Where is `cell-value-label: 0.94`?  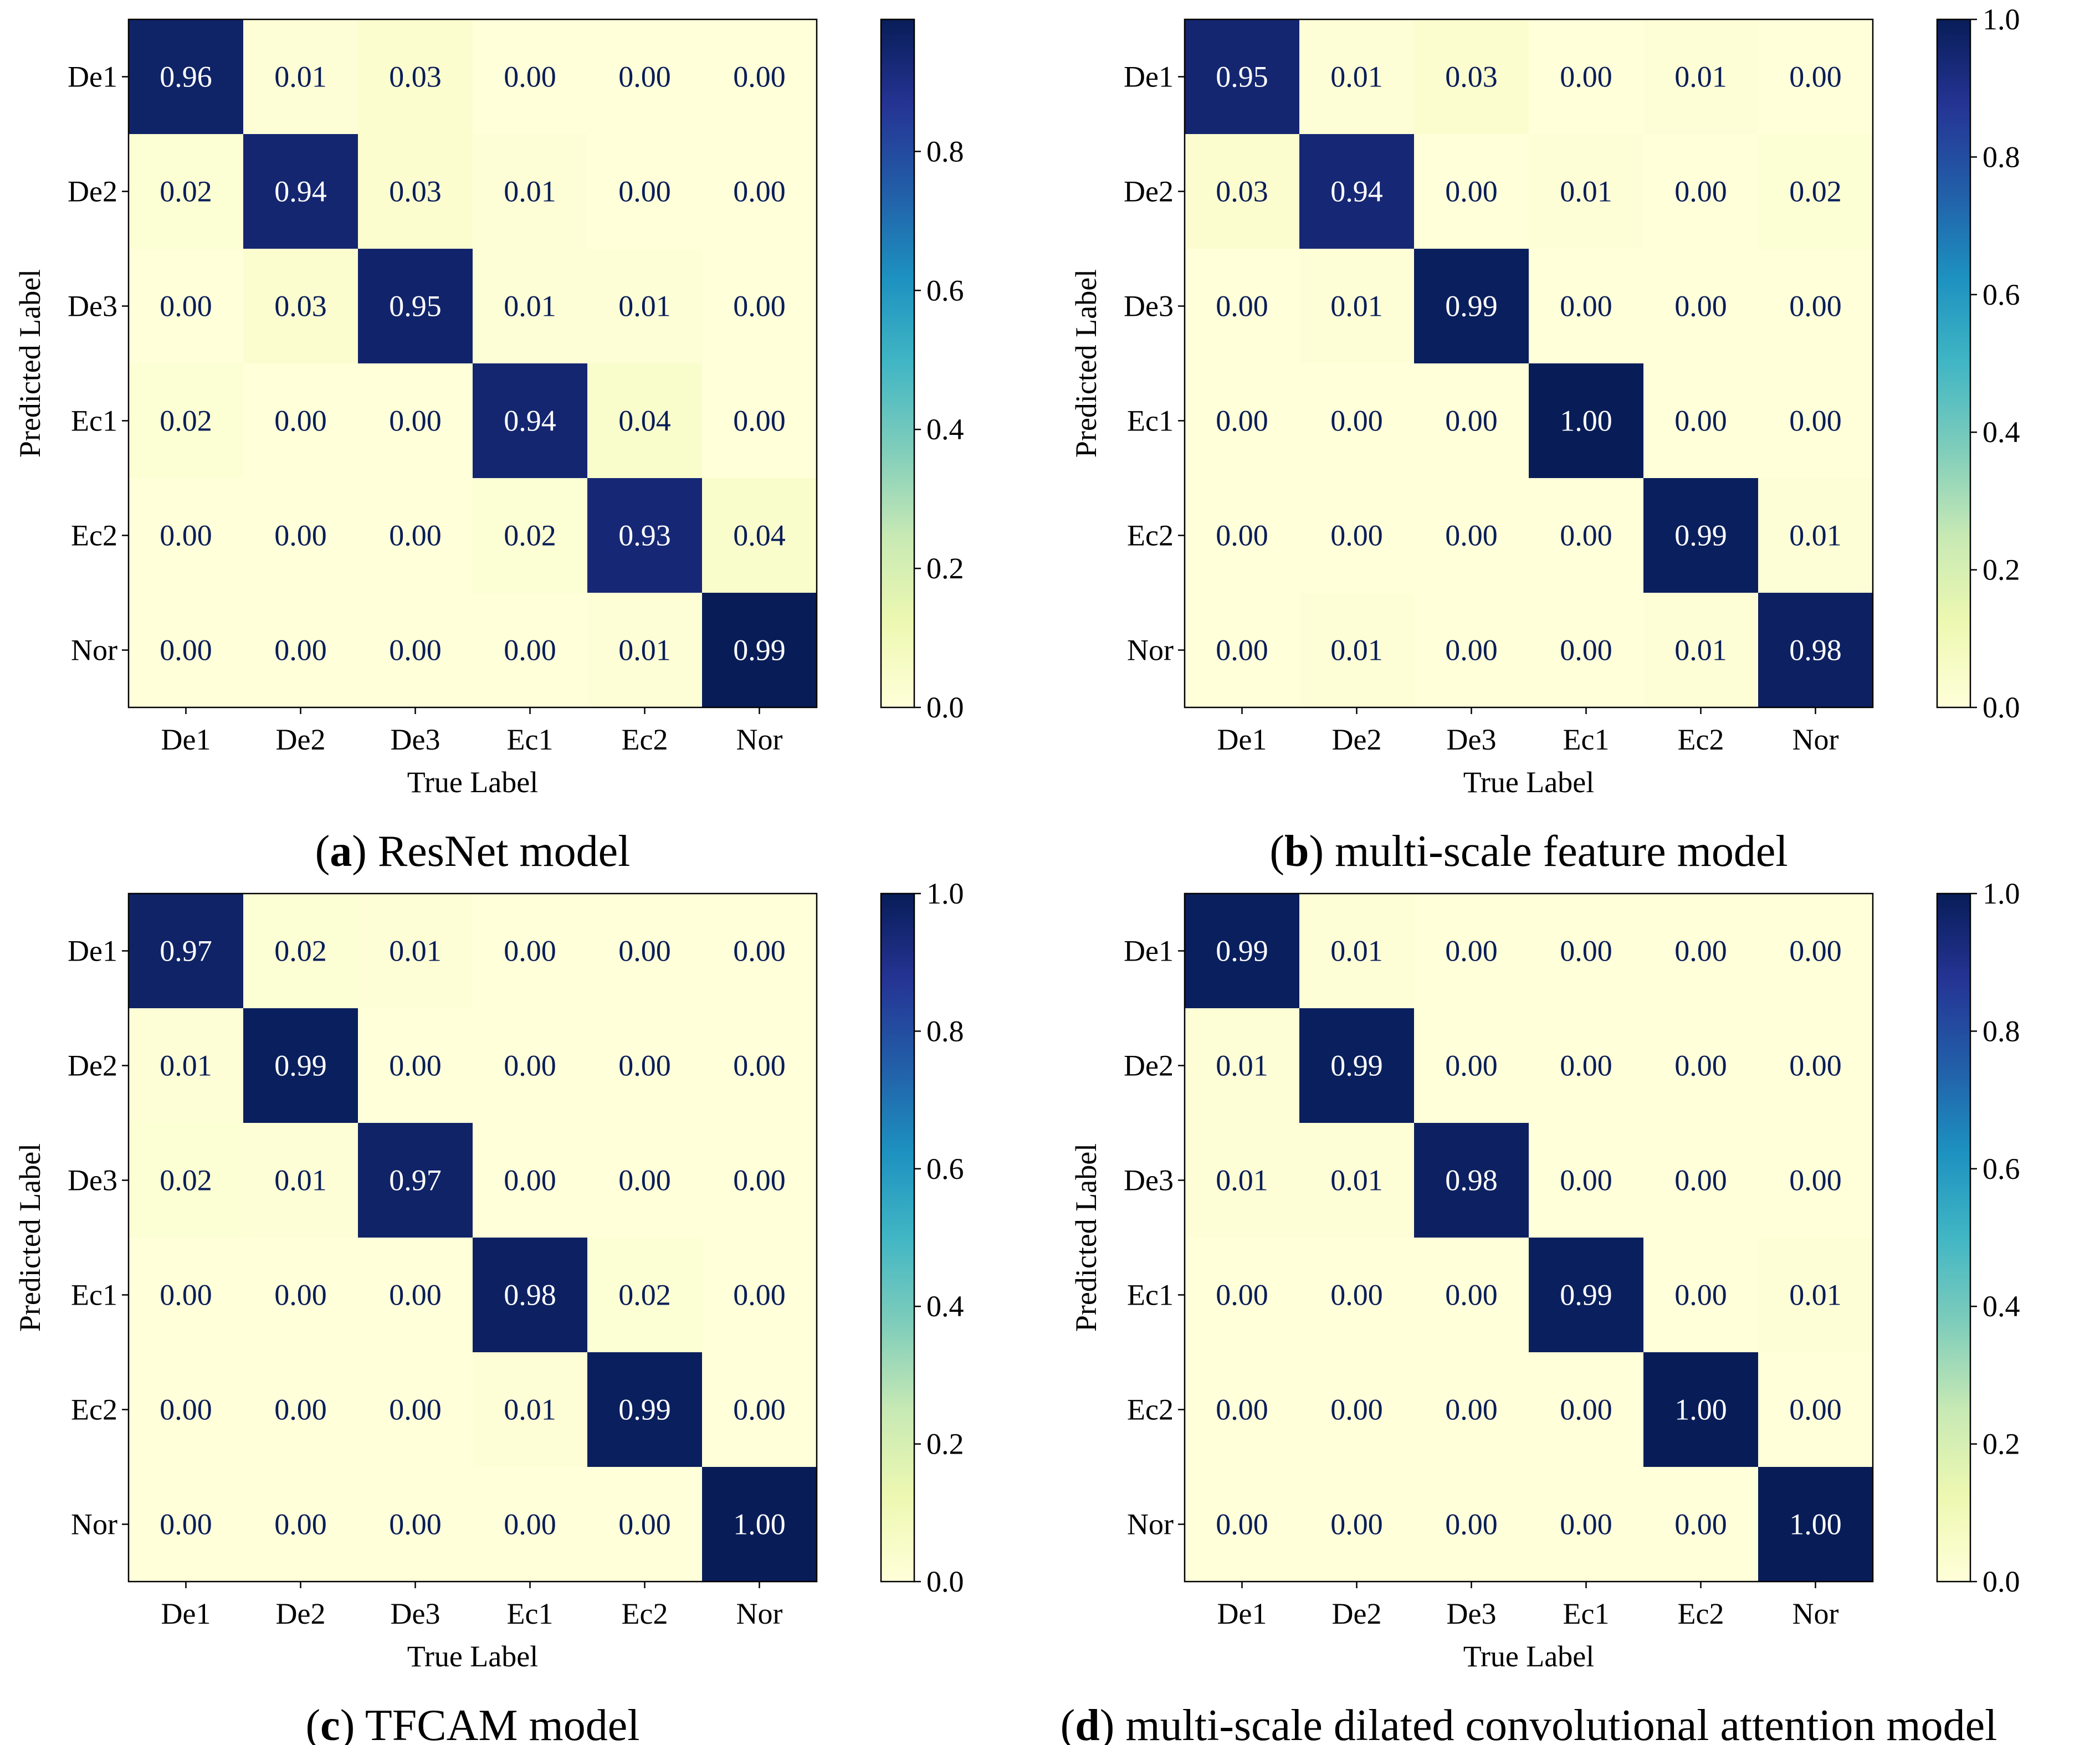 cell-value-label: 0.94 is located at coordinates (300, 192).